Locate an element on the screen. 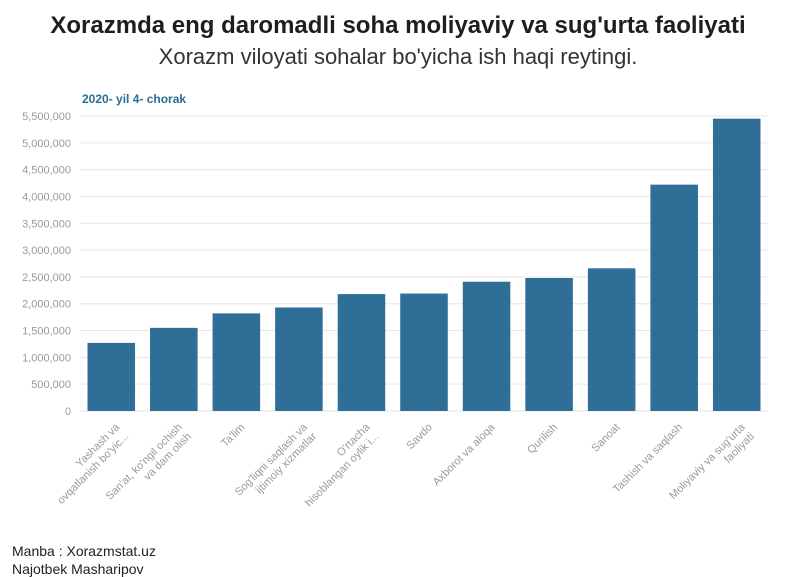 The image size is (796, 577). x-tick-label-line: Sanoat is located at coordinates (605, 437).